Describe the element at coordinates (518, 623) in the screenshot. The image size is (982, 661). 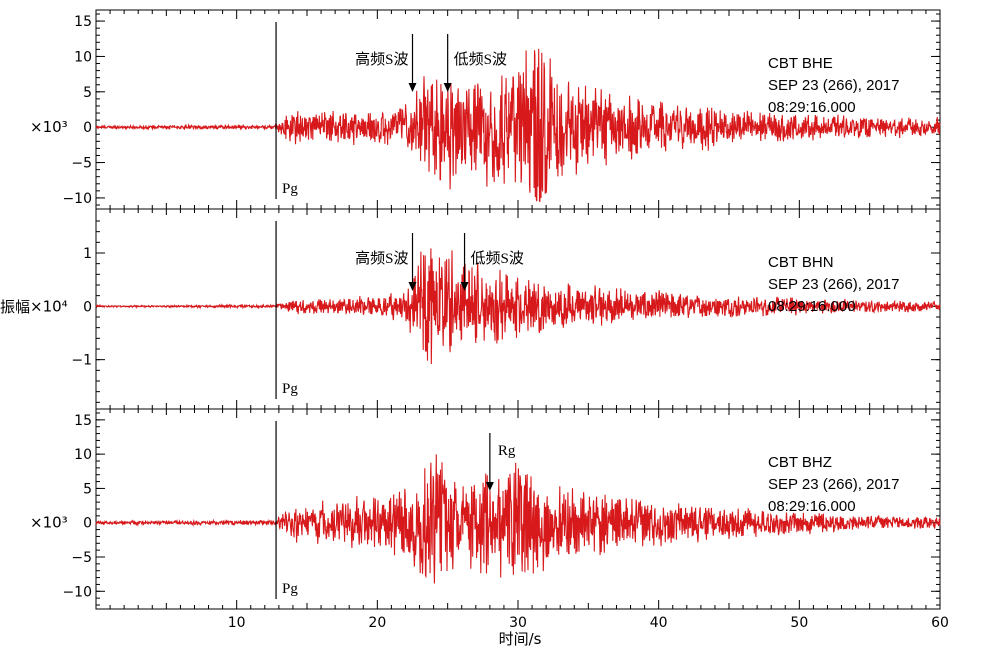
I see `x-tick-label: 30` at that location.